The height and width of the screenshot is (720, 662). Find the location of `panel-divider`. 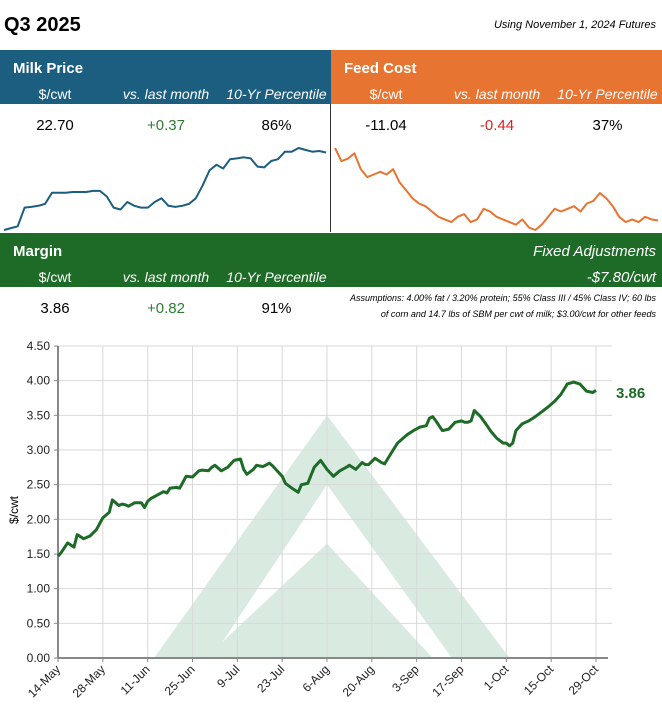

panel-divider is located at coordinates (330, 168).